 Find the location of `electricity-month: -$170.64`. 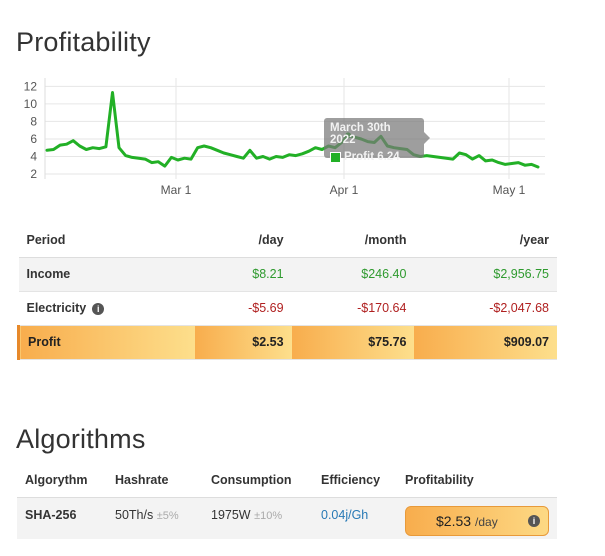

electricity-month: -$170.64 is located at coordinates (353, 308).